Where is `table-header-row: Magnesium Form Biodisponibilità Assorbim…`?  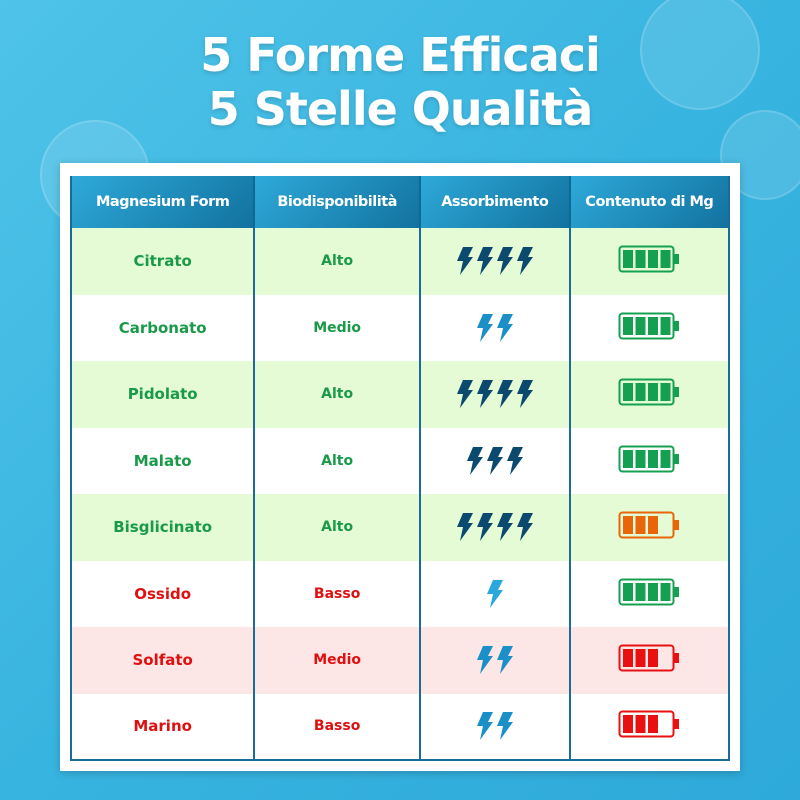 table-header-row: Magnesium Form Biodisponibilità Assorbim… is located at coordinates (400, 202).